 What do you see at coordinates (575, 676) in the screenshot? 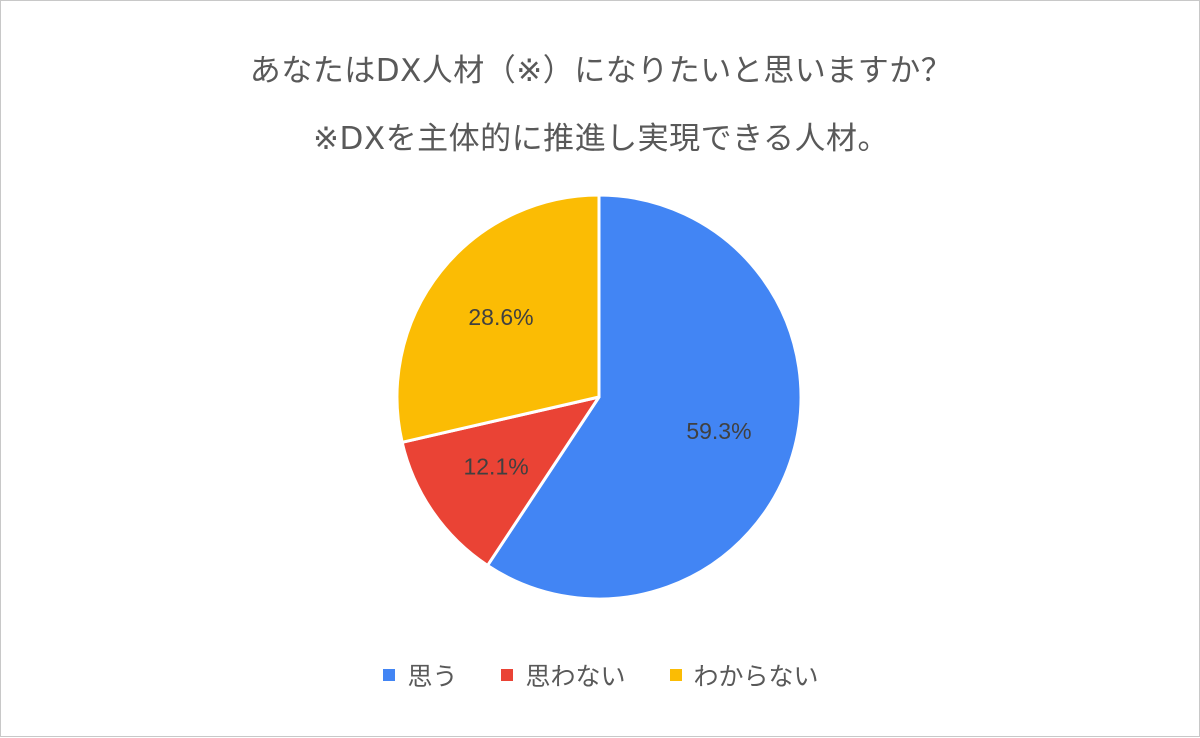
I see `legend-label-omowanai: 思わない` at bounding box center [575, 676].